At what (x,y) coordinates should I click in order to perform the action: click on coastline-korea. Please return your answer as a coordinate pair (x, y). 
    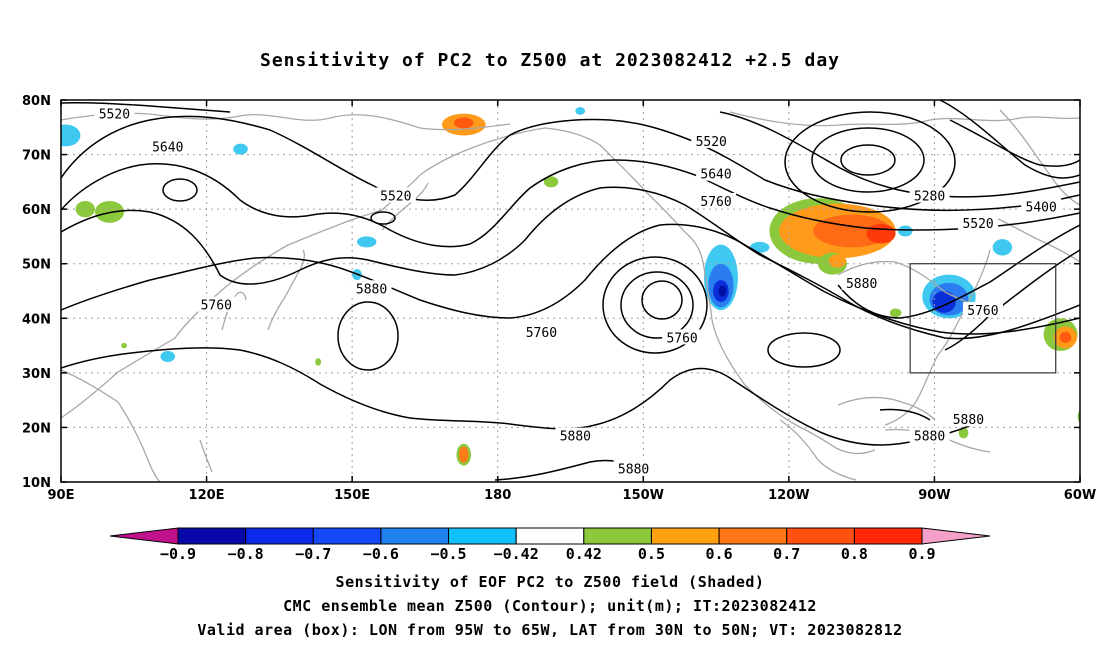
    Looking at the image, I should click on (234, 311).